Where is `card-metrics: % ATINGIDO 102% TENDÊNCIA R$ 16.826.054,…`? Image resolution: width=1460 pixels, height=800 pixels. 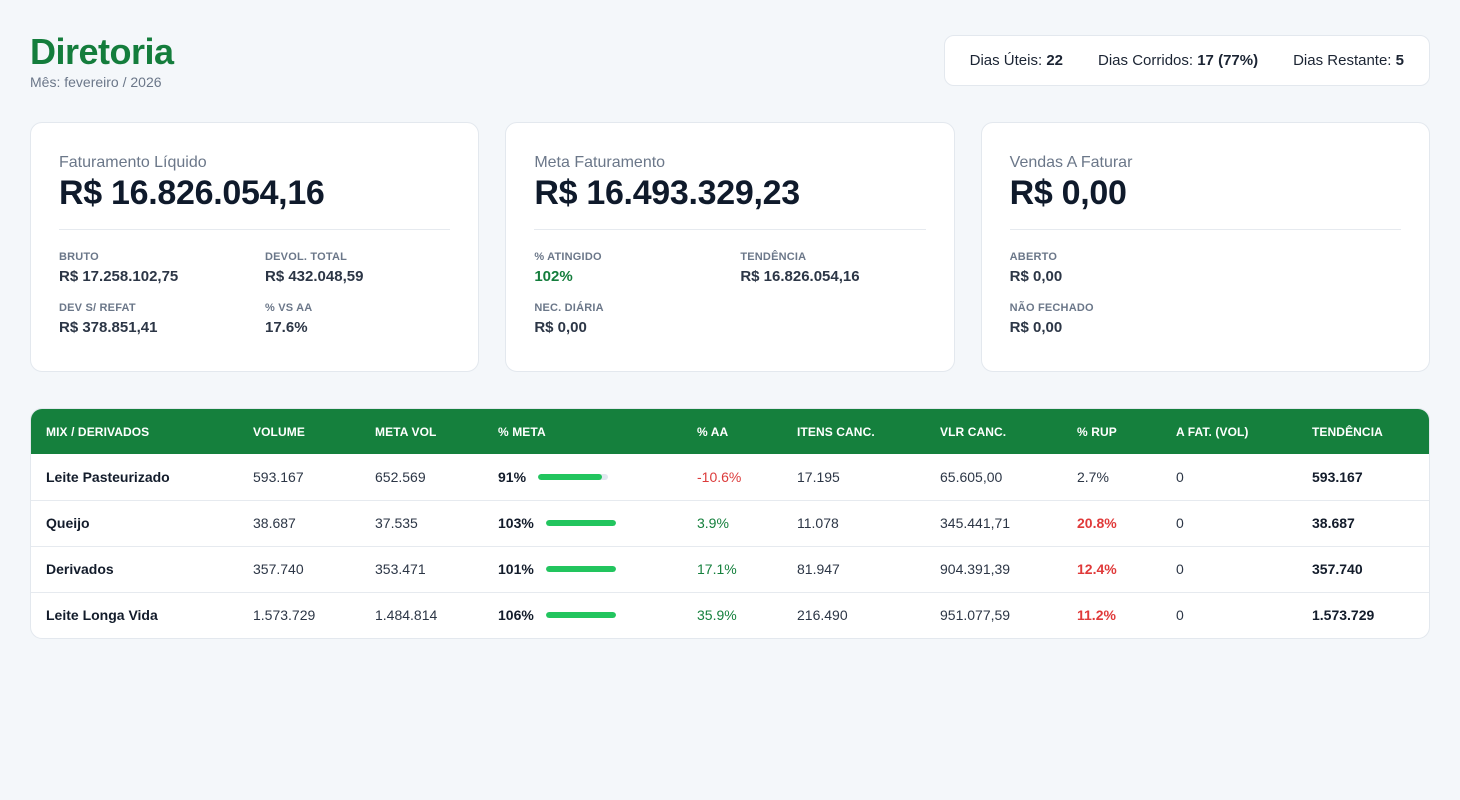 card-metrics: % ATINGIDO 102% TENDÊNCIA R$ 16.826.054,… is located at coordinates (729, 293).